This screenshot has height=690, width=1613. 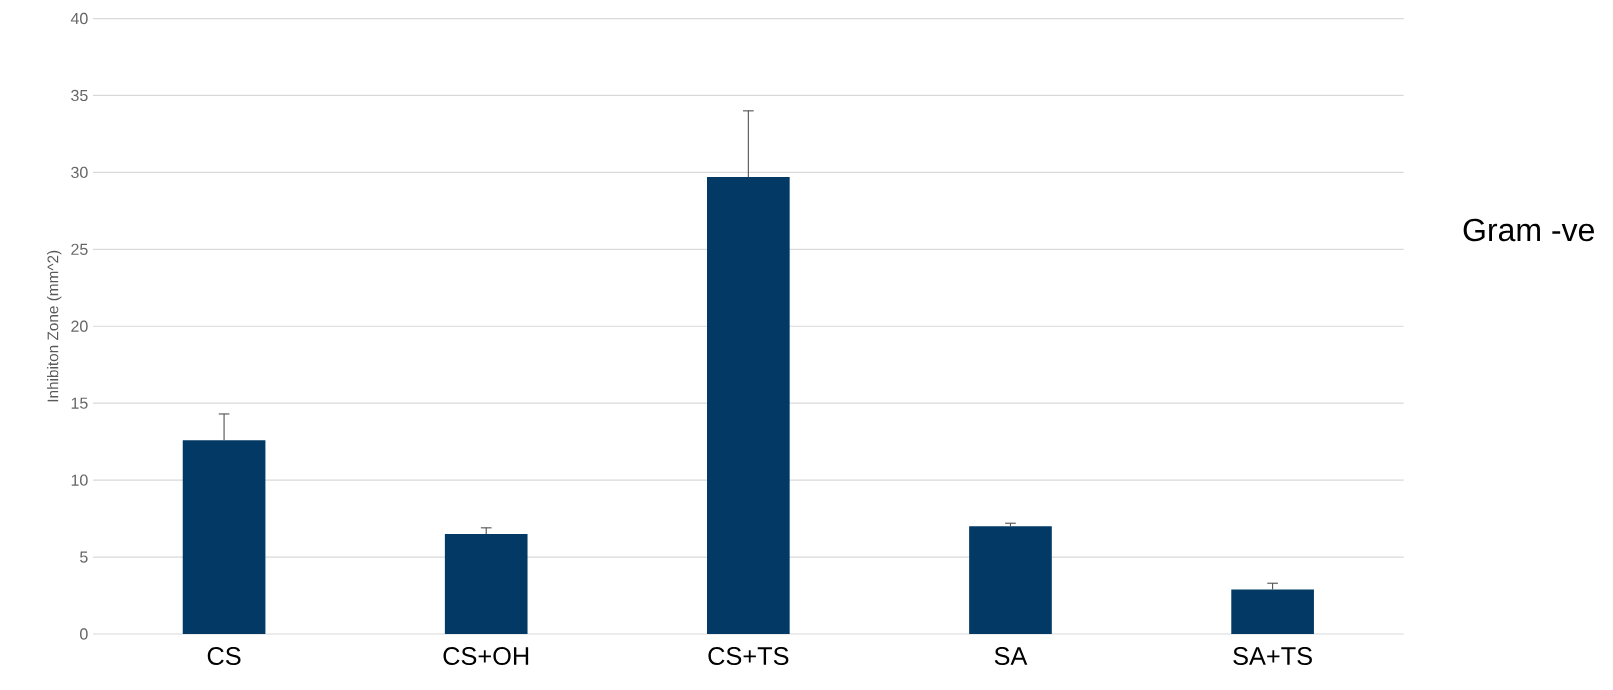 I want to click on y-tick-label: 35, so click(x=79, y=95).